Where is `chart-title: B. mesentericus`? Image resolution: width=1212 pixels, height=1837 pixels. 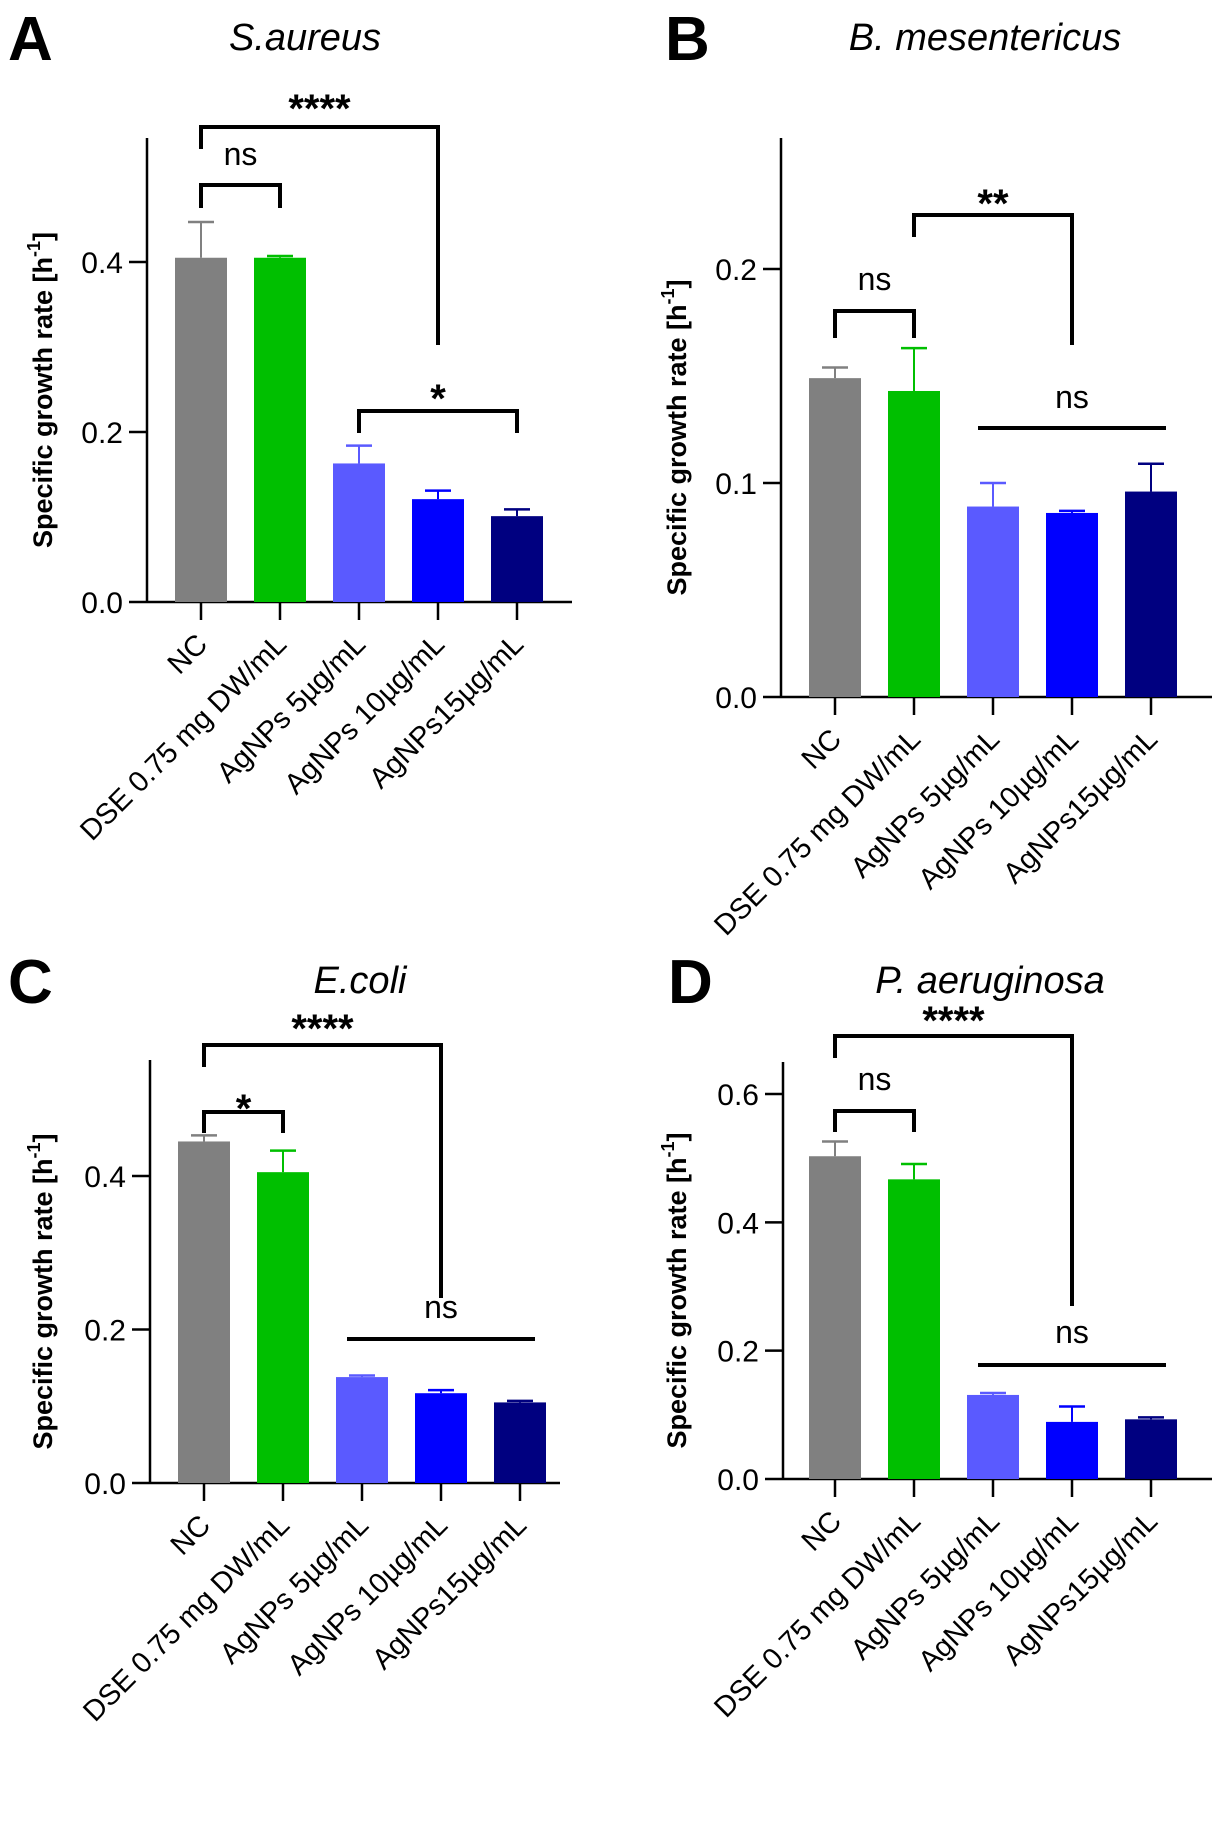
chart-title: B. mesentericus is located at coordinates (985, 38).